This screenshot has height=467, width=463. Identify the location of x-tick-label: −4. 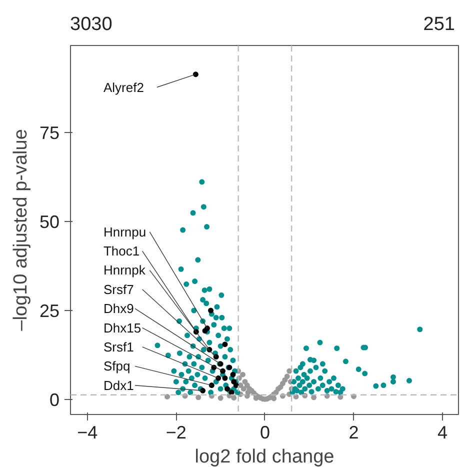
(87, 432).